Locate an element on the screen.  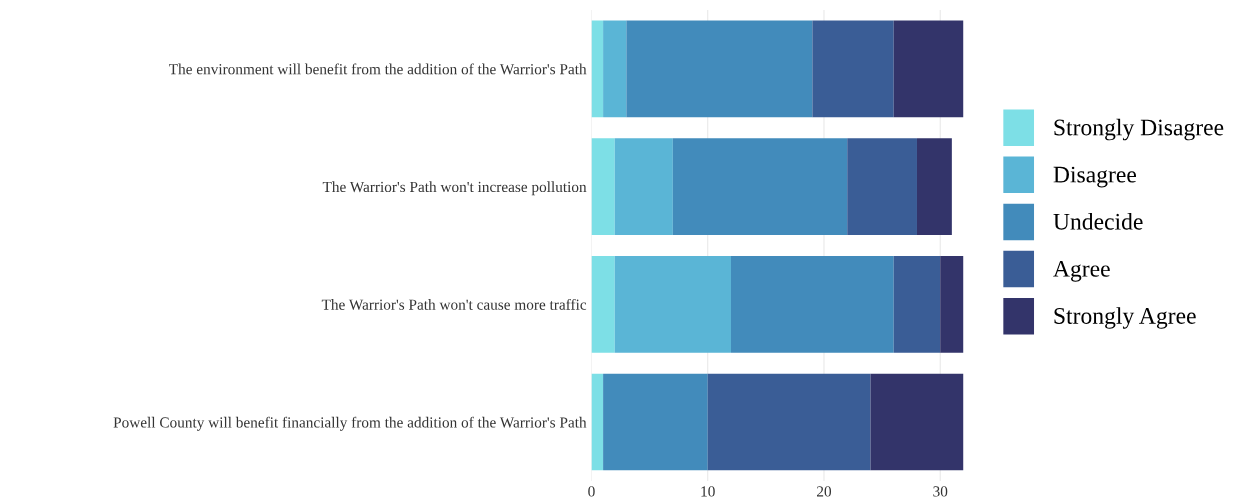
legend-label: Agree is located at coordinates (1081, 271).